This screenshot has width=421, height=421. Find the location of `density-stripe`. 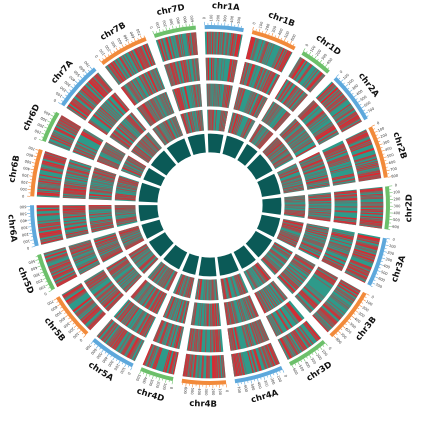

density-stripe is located at coordinates (210, 43).